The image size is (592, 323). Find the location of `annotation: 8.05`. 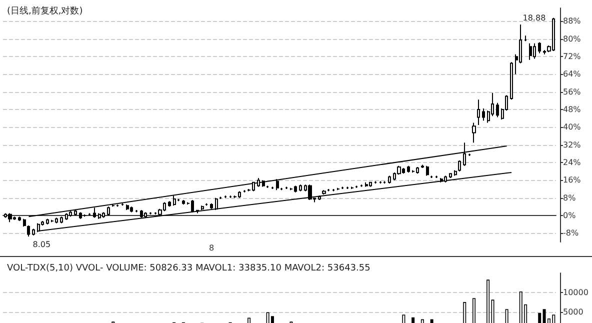

annotation: 8.05 is located at coordinates (41, 244).